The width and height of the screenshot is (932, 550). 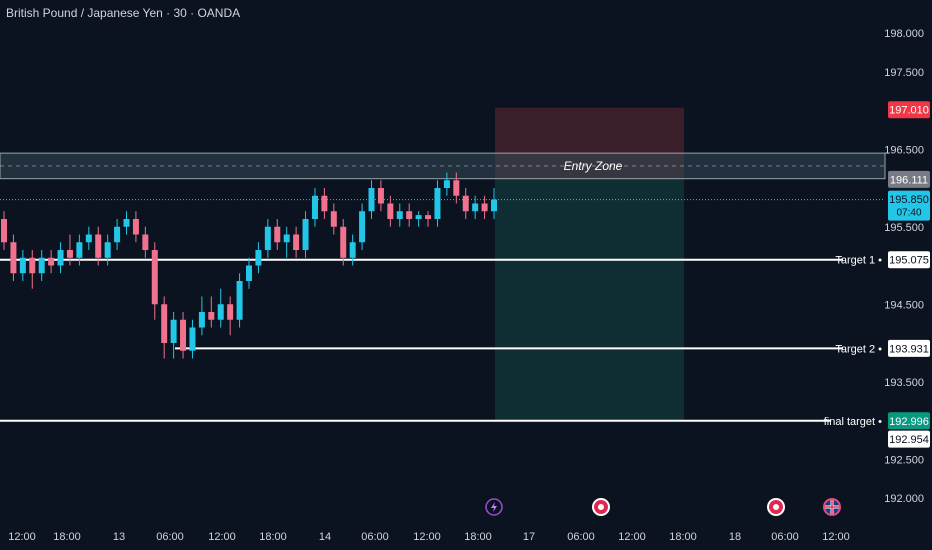 What do you see at coordinates (858, 349) in the screenshot?
I see `target-label-2: Target 2 •` at bounding box center [858, 349].